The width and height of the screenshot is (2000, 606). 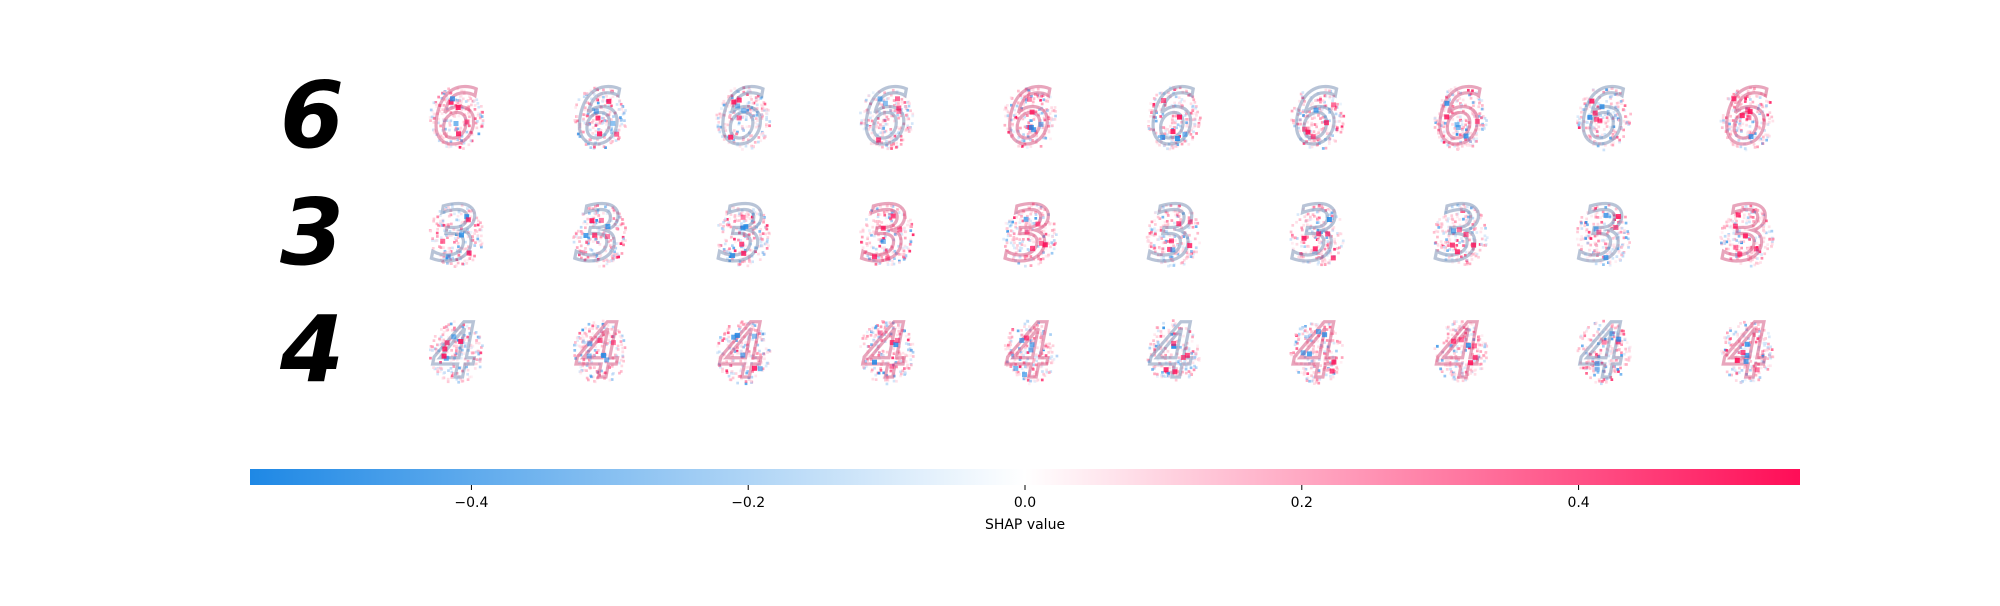 I want to click on shap-panel-row3-class5: 4, so click(x=1173, y=350).